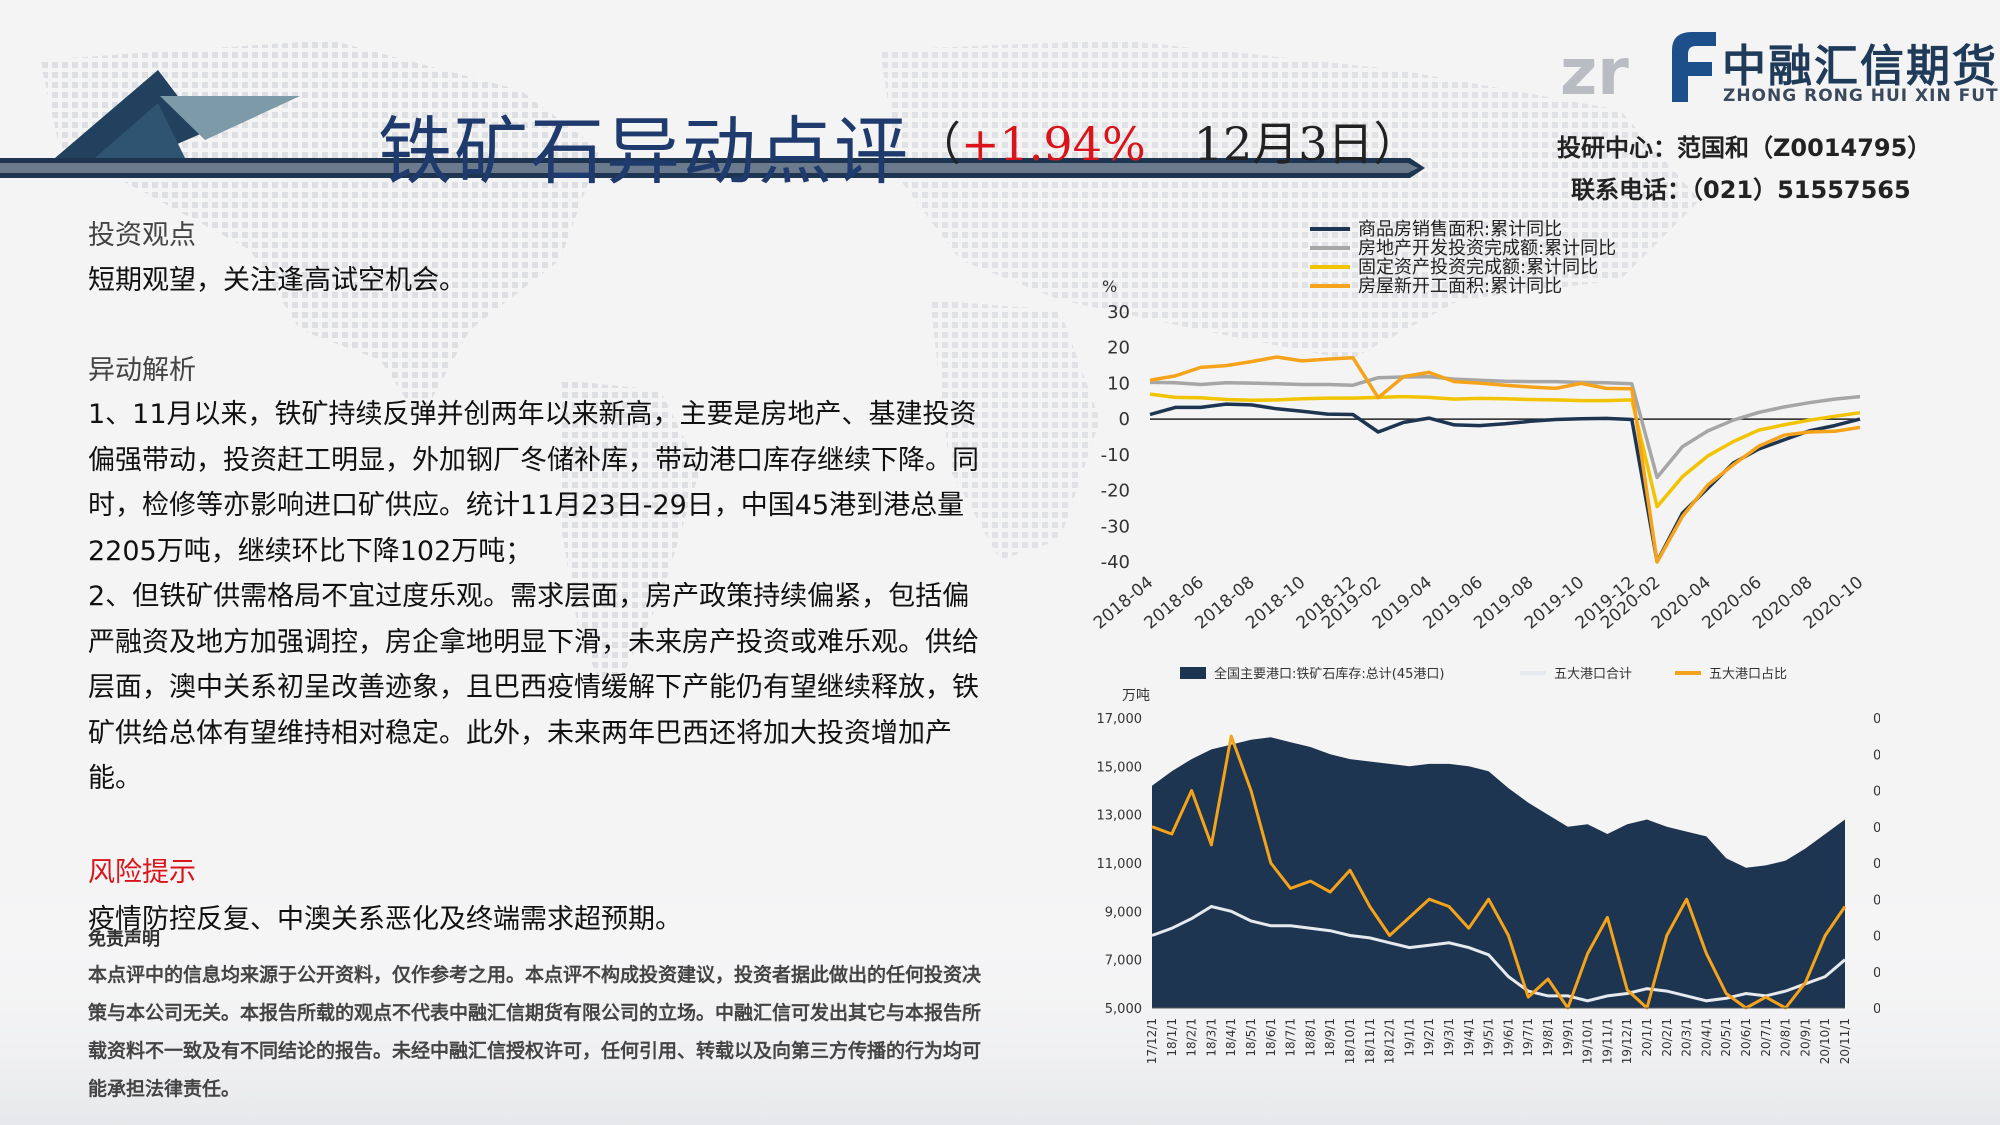 The width and height of the screenshot is (2000, 1125). What do you see at coordinates (938, 144) in the screenshot?
I see `title-paren-open: （` at bounding box center [938, 144].